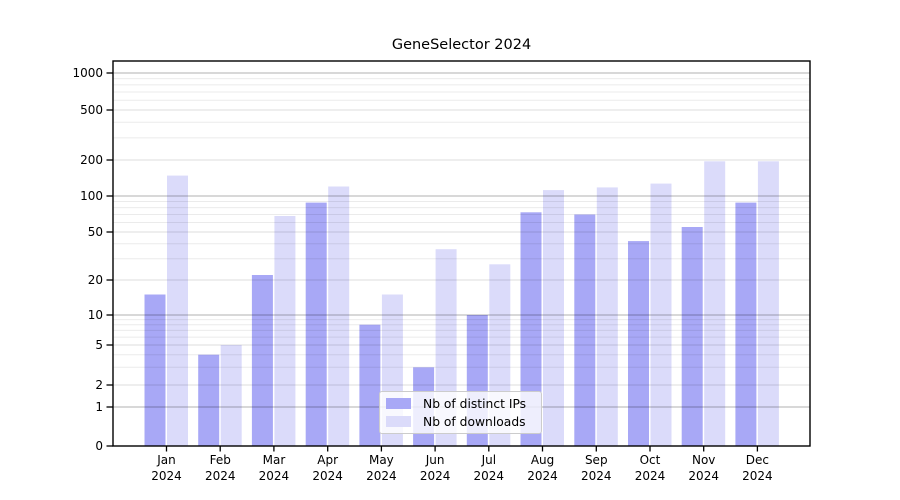 The height and width of the screenshot is (500, 900). I want to click on legend-label-downloads: Nb of downloads, so click(474, 421).